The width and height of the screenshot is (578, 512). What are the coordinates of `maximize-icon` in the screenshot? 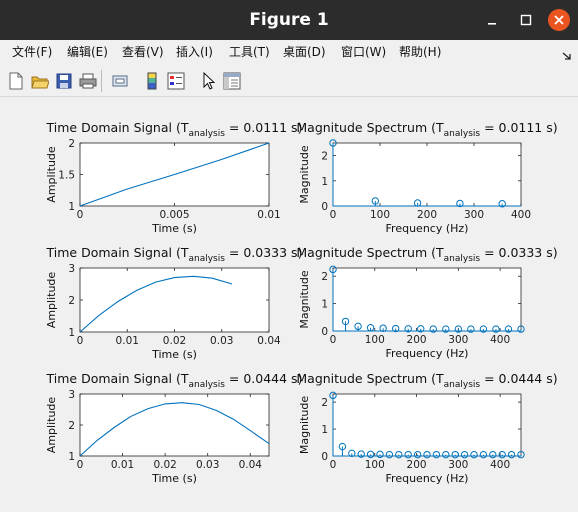 It's located at (526, 20).